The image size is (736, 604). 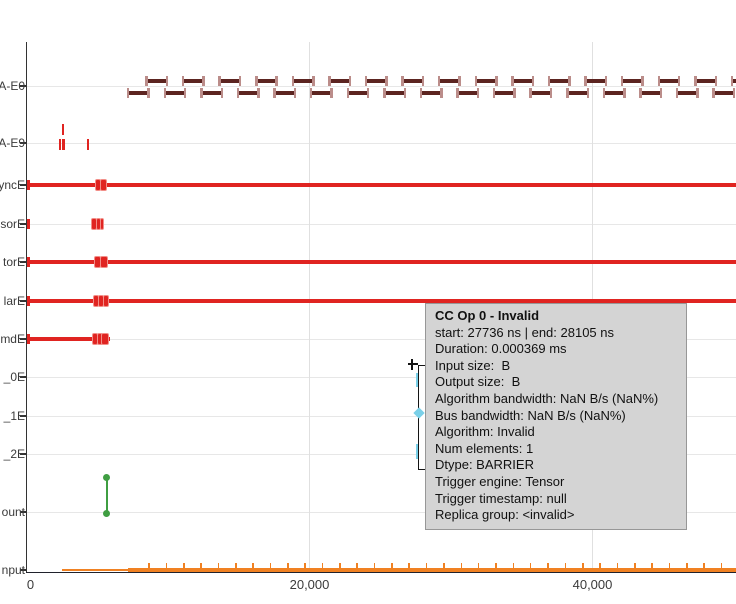 What do you see at coordinates (380, 572) in the screenshot?
I see `x-axis-line` at bounding box center [380, 572].